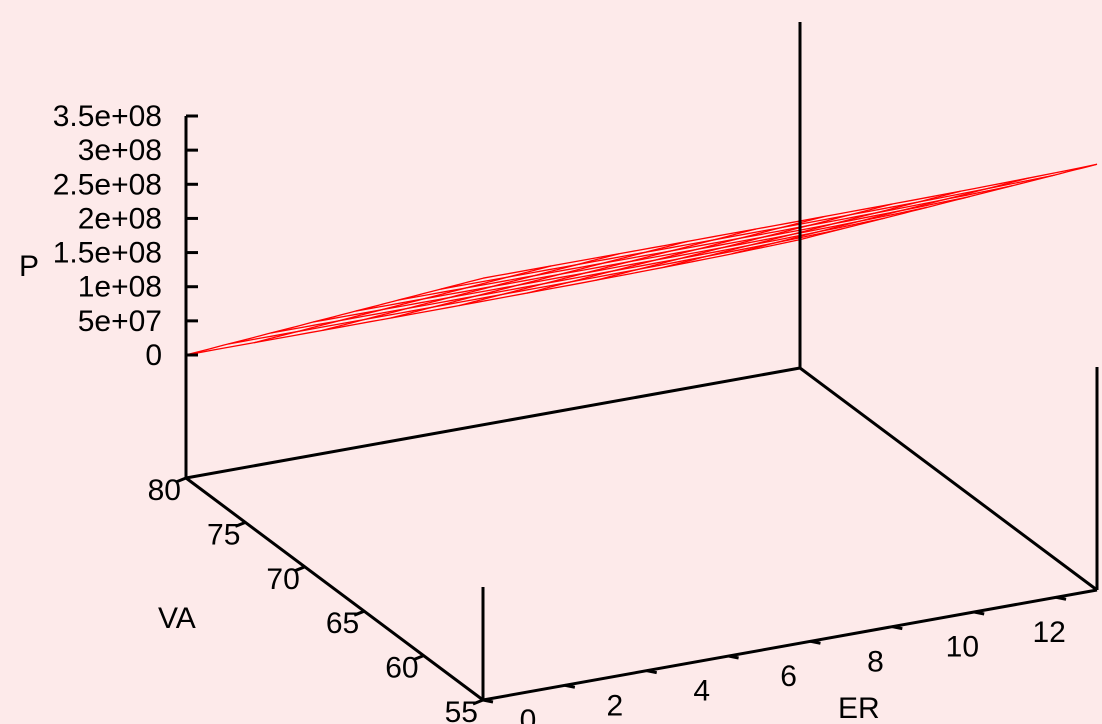 The image size is (1102, 724). What do you see at coordinates (223, 534) in the screenshot?
I see `y-tick-label-4: 75` at bounding box center [223, 534].